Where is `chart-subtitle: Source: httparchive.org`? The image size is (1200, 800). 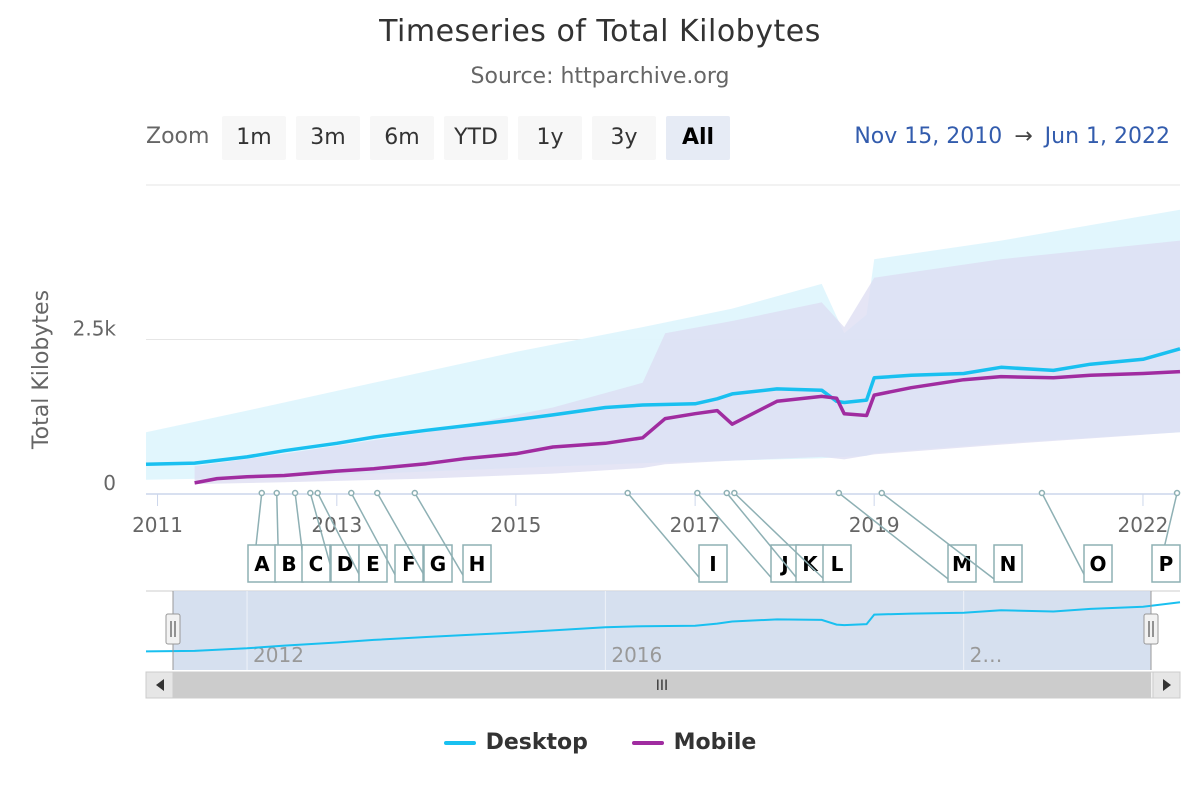 chart-subtitle: Source: httparchive.org is located at coordinates (600, 76).